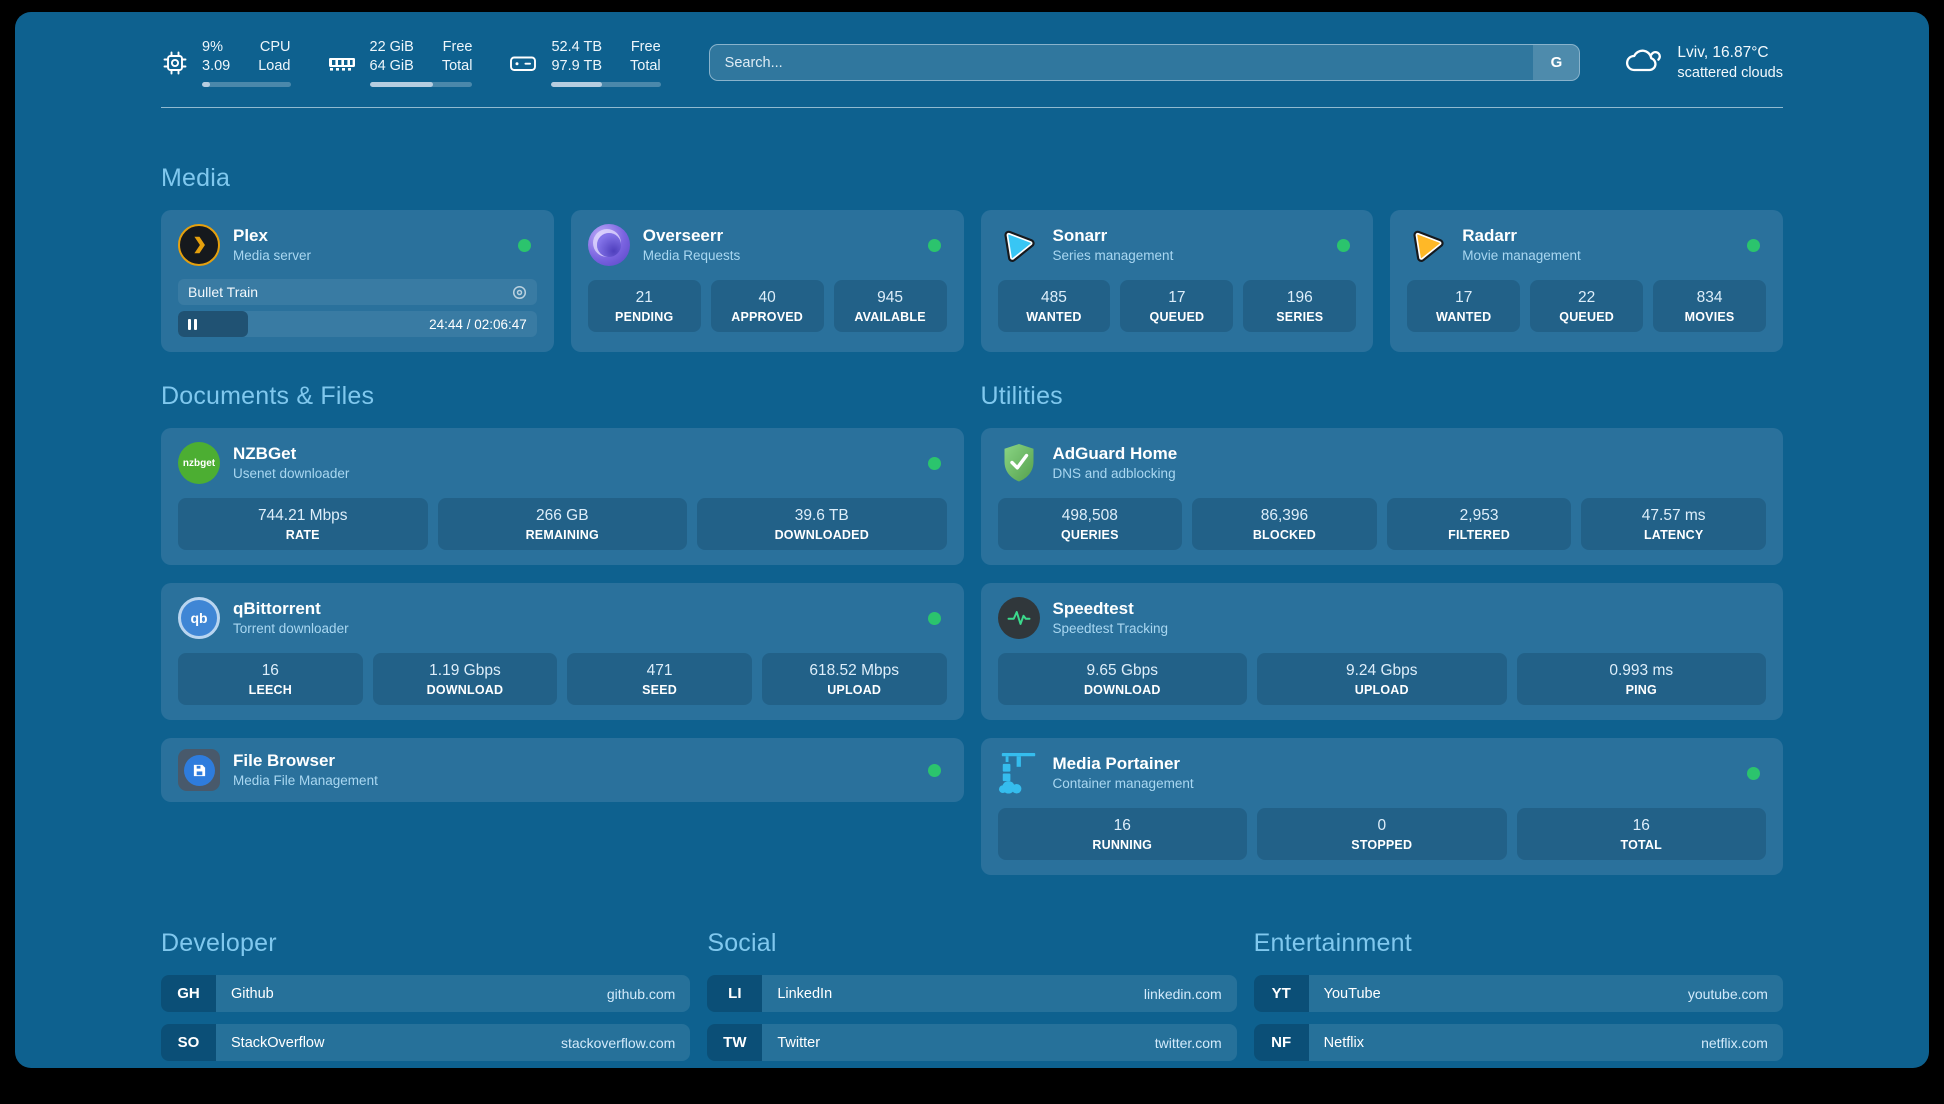 Image resolution: width=1944 pixels, height=1104 pixels. I want to click on weather-location-temp: Lviv, 16.87°C, so click(1723, 52).